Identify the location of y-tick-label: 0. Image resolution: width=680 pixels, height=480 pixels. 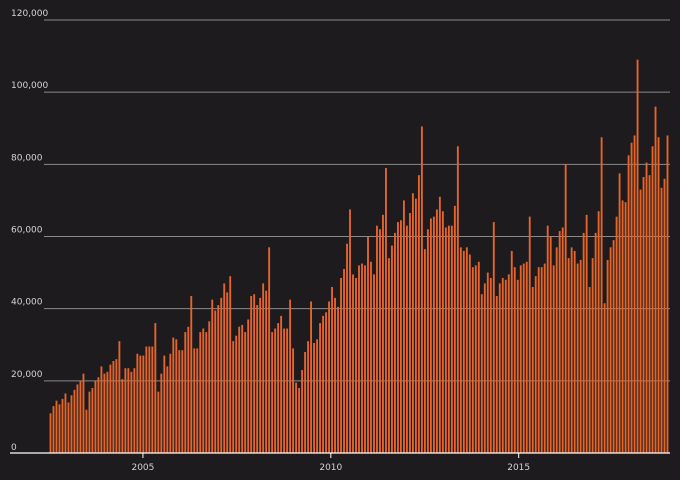
(14, 448).